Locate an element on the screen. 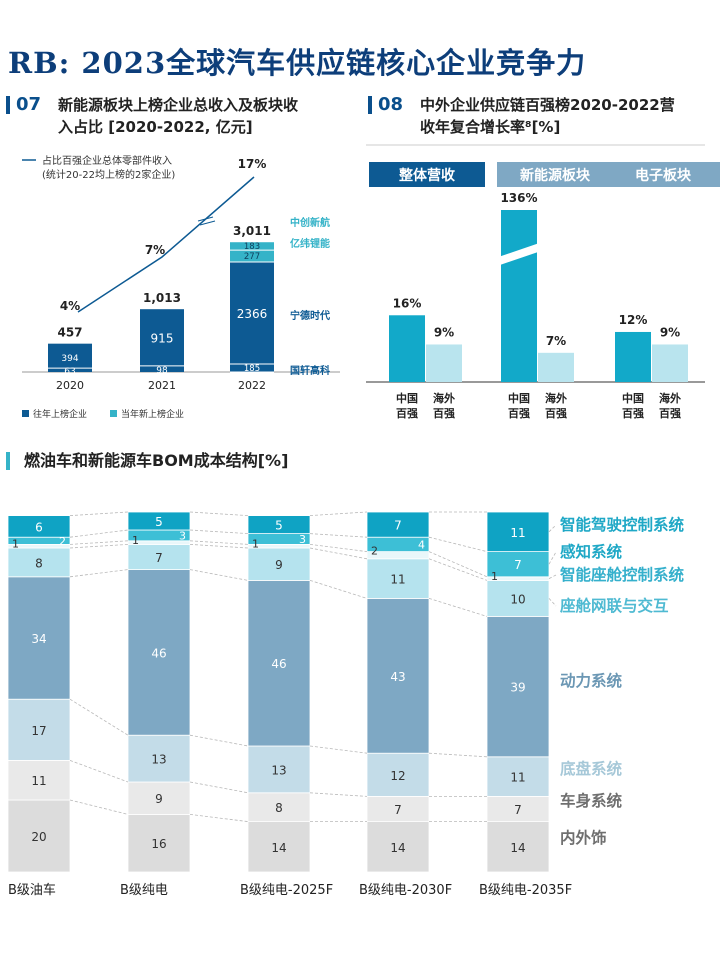 This screenshot has height=960, width=720. x-tick-label: 中国 is located at coordinates (633, 398).